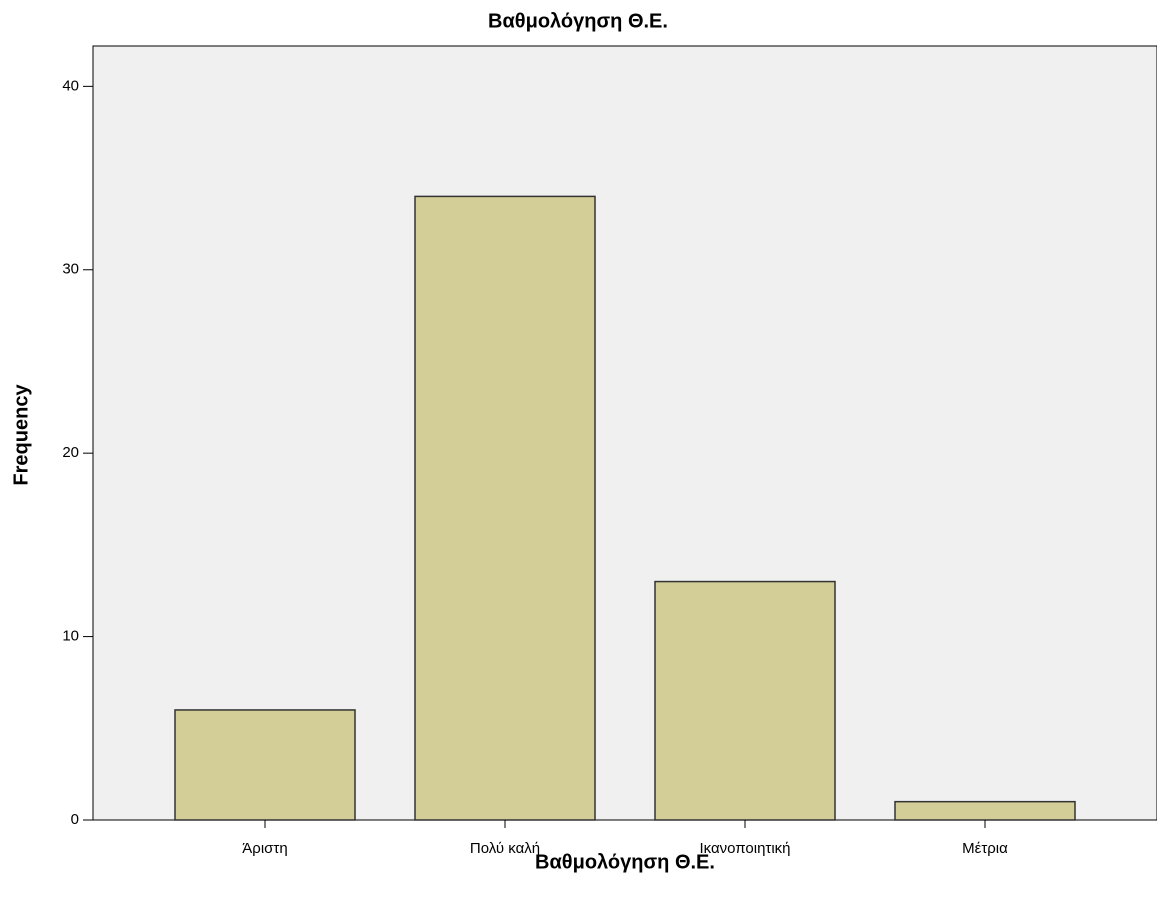 The image size is (1157, 908). Describe the element at coordinates (75, 819) in the screenshot. I see `y-tick-label: 0` at that location.